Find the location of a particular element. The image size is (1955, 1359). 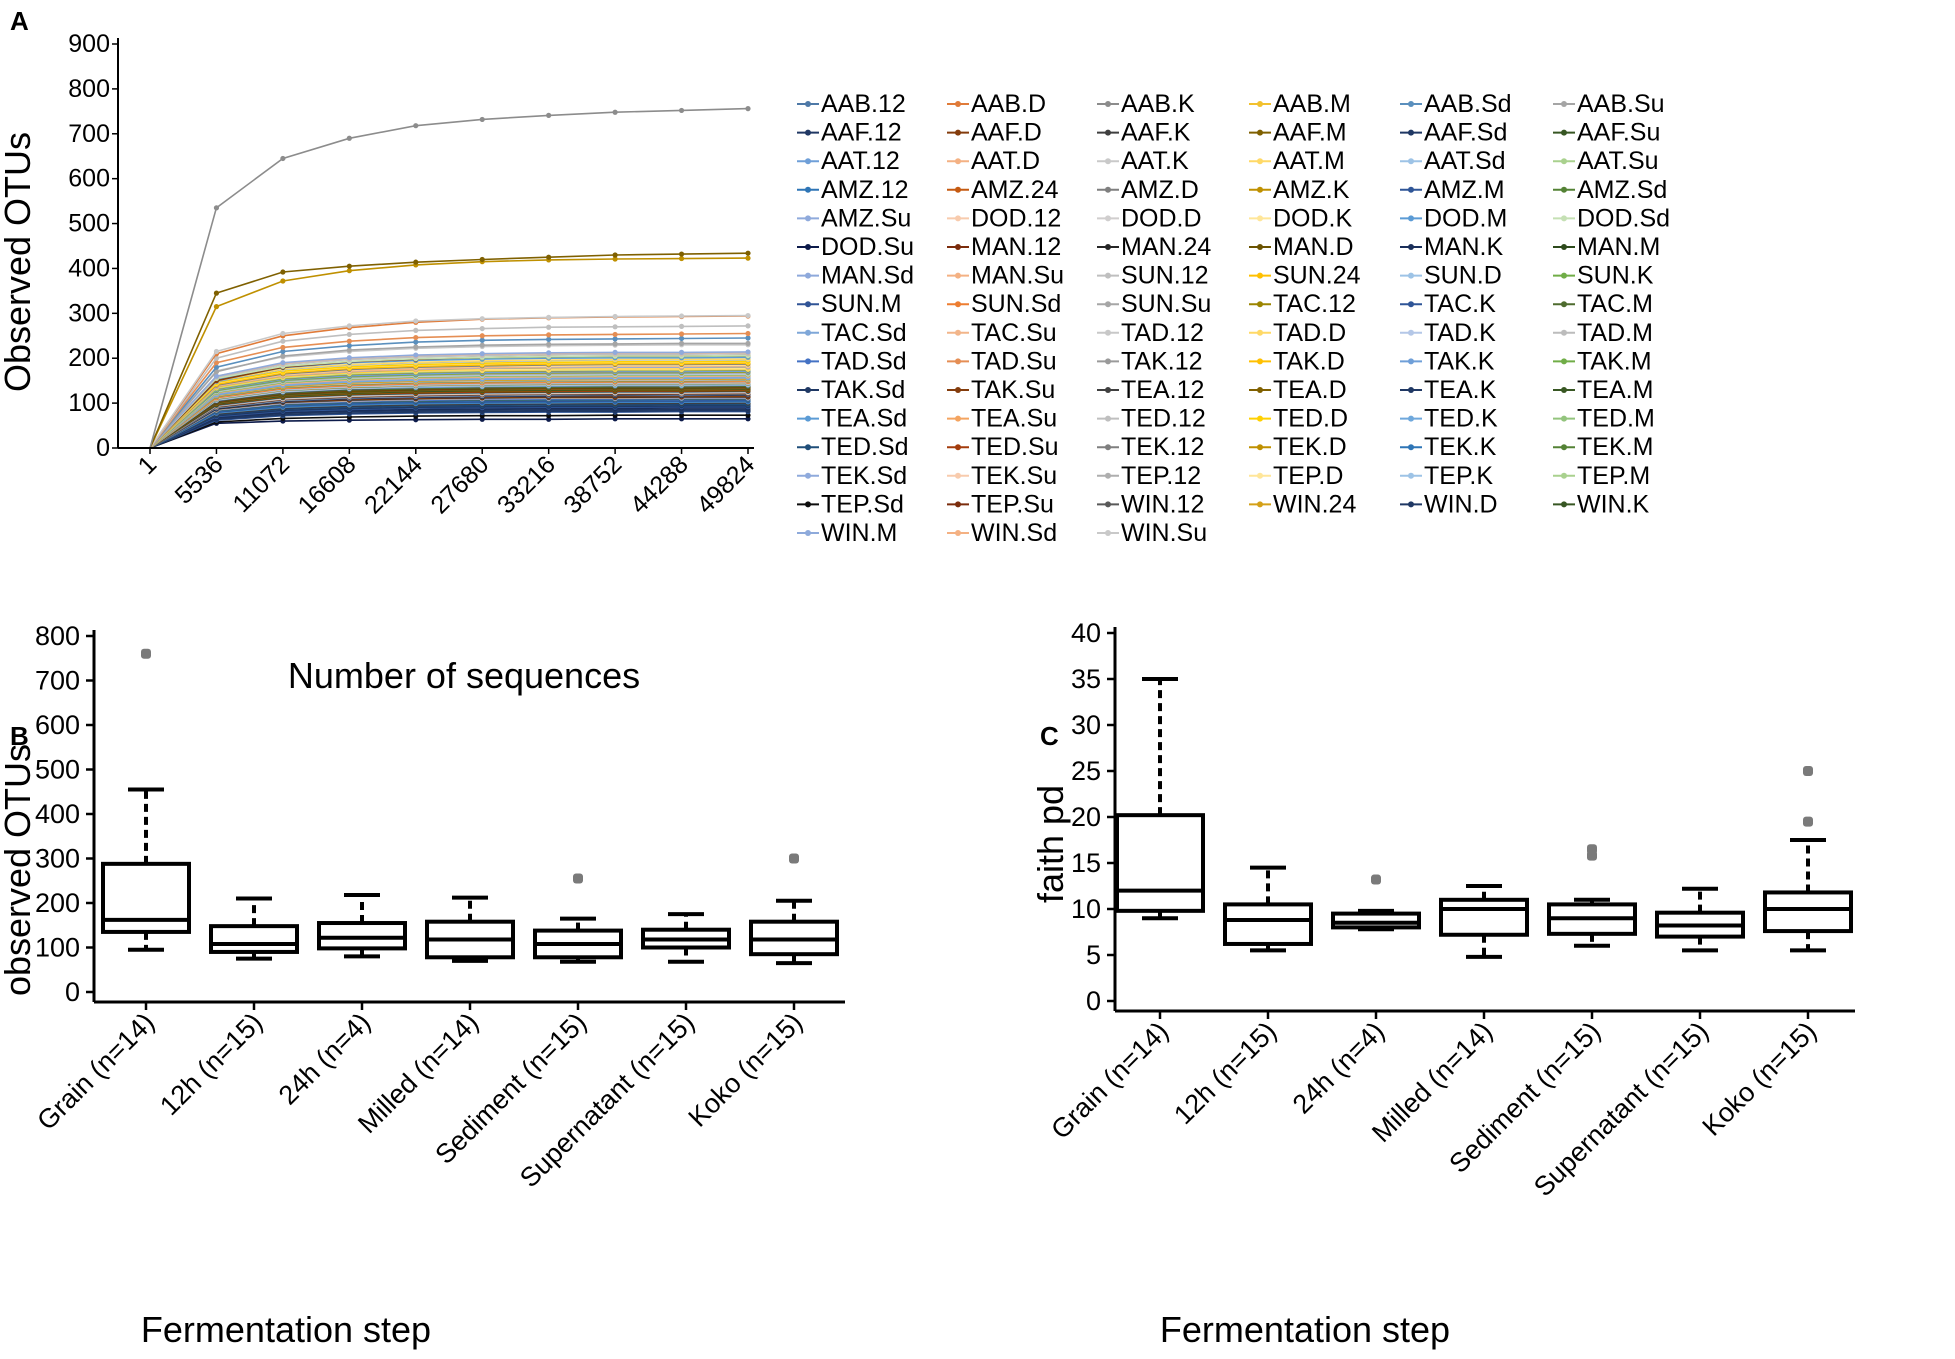

legend-item-win-sd: WIN.Sd is located at coordinates (1002, 533).